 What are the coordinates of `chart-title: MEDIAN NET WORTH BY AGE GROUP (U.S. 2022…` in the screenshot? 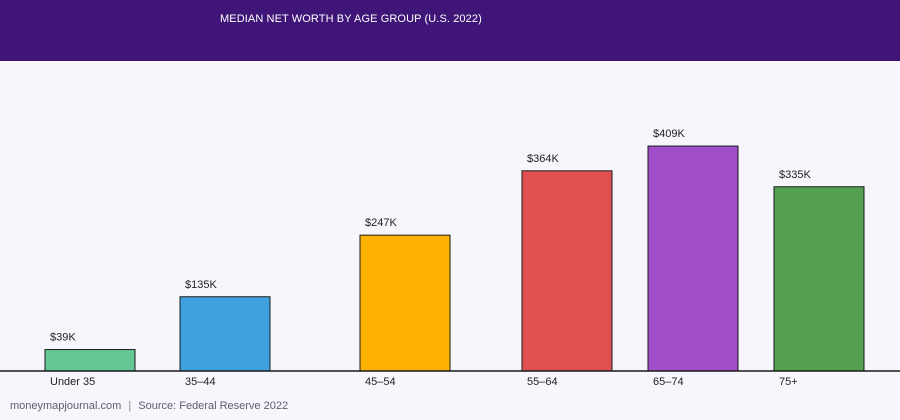 It's located at (351, 19).